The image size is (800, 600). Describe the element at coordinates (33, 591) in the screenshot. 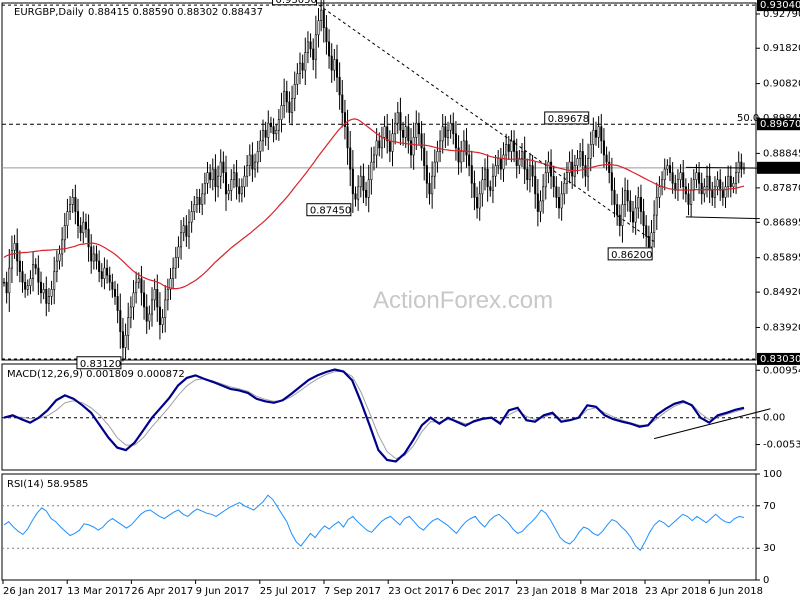

I see `date-tick-label: 26 Jan 2017` at that location.